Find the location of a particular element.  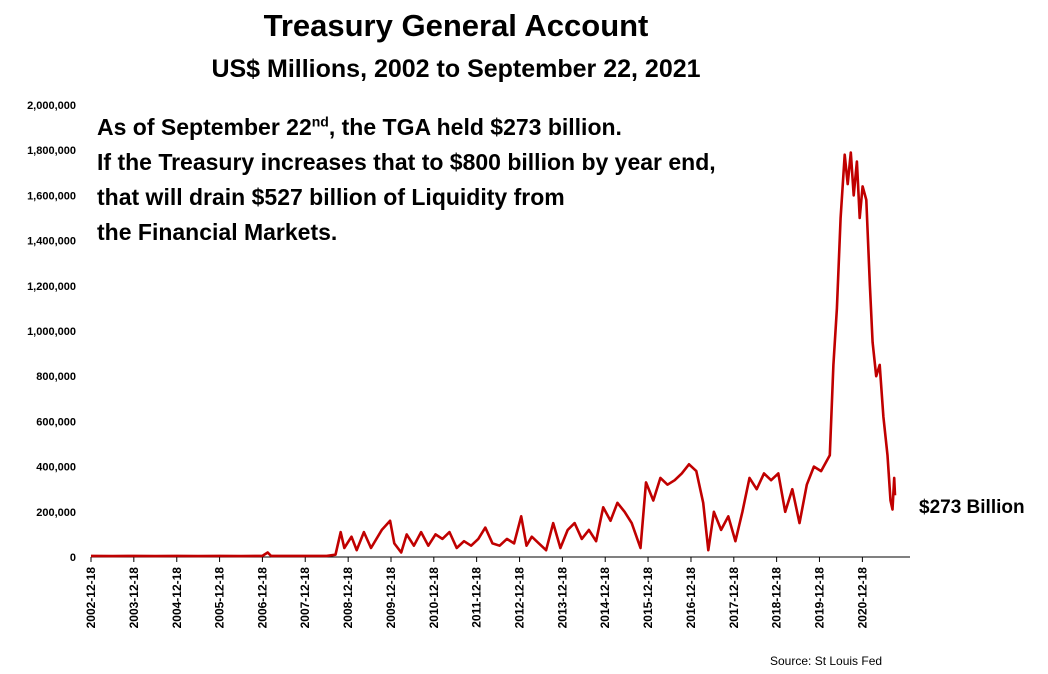

x-tick-label: 2007-12-18 is located at coordinates (305, 598).